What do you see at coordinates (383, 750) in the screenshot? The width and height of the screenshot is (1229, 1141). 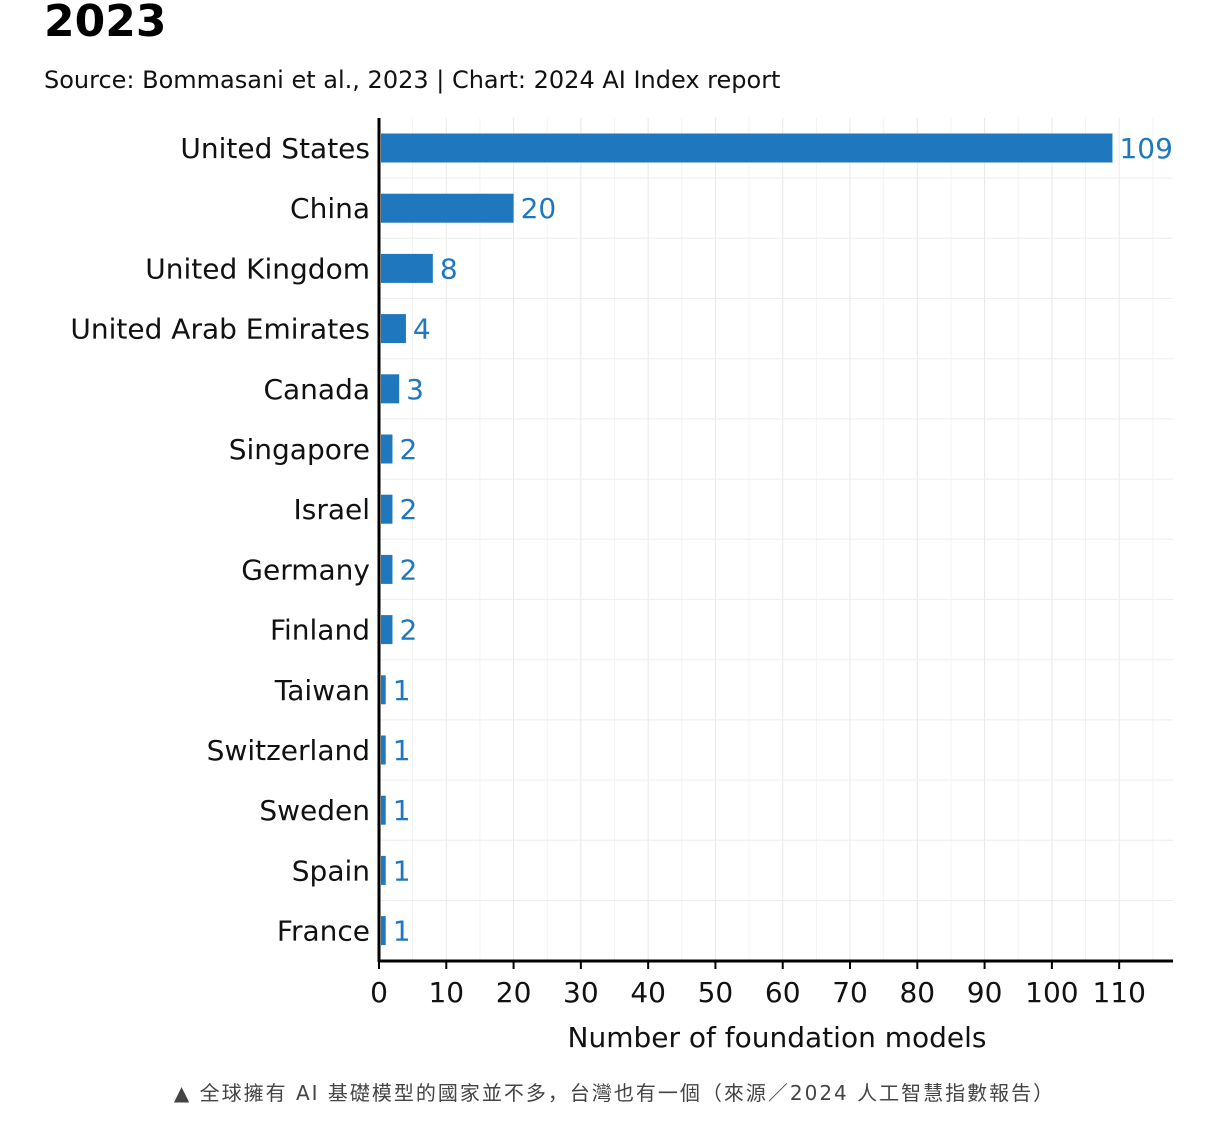 I see `bar-switzerland` at bounding box center [383, 750].